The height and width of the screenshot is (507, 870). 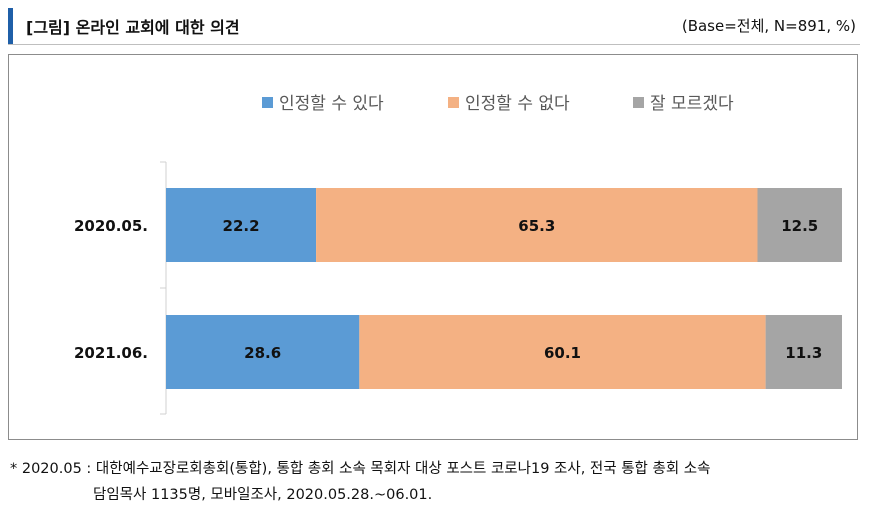 I want to click on data-label: 28.6, so click(x=262, y=353).